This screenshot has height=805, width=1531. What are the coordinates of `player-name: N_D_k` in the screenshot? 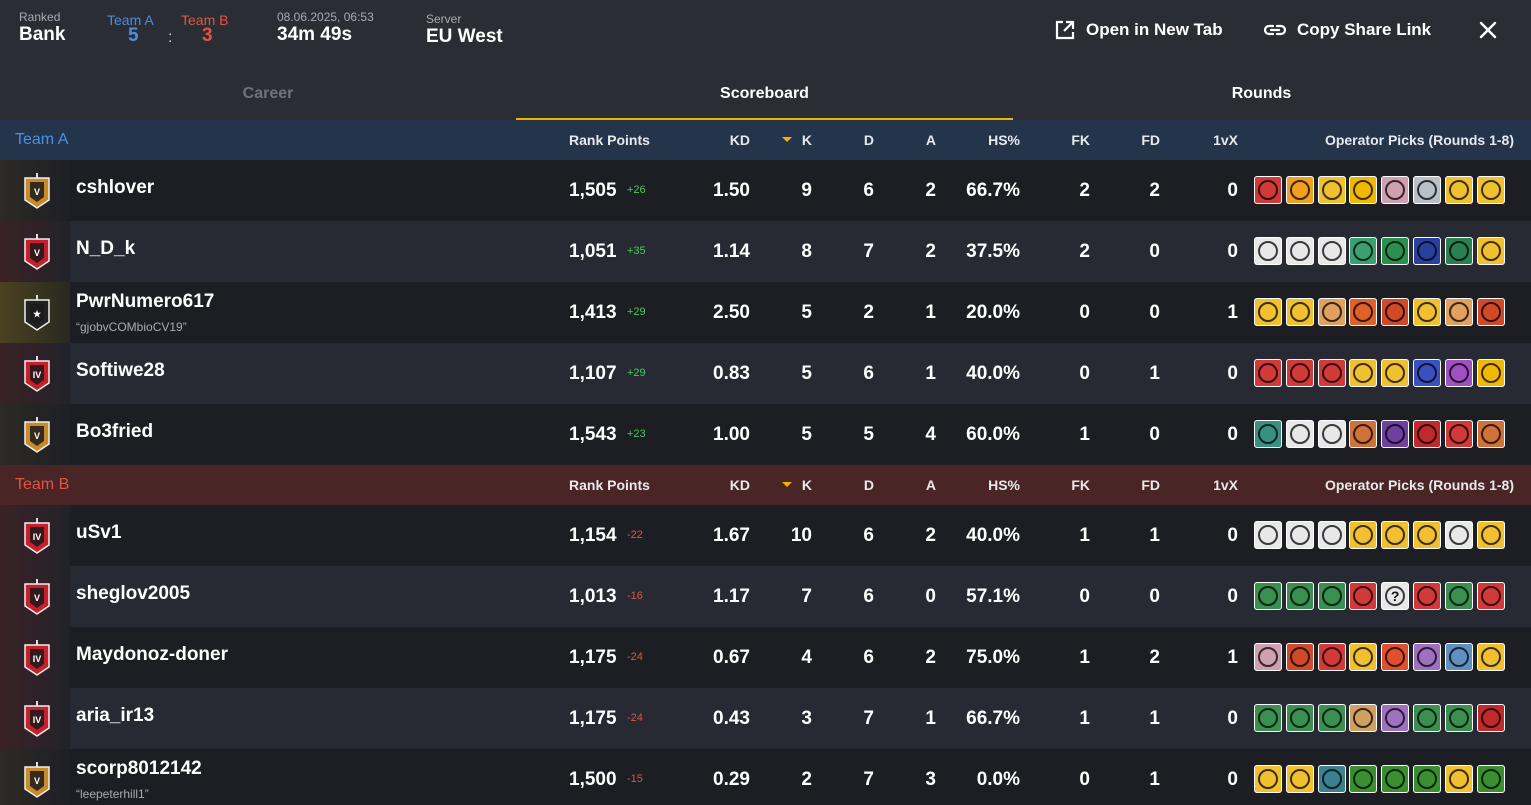 It's located at (106, 248).